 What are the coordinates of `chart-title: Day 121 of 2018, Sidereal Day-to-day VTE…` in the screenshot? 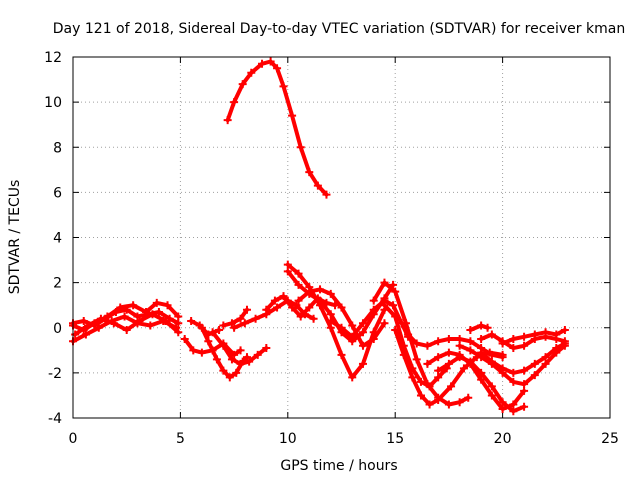 It's located at (339, 29).